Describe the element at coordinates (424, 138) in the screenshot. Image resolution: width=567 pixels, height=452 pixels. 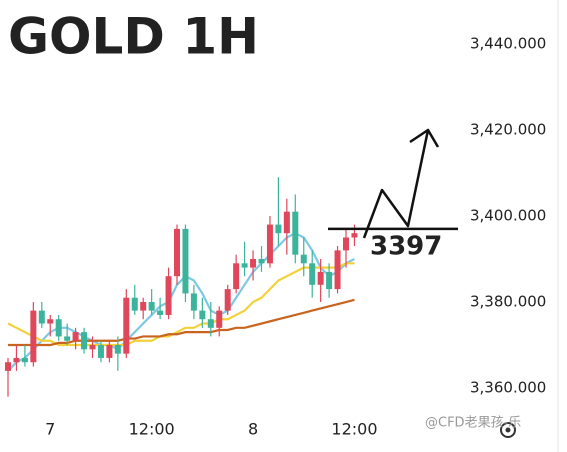
I see `arrow-head` at that location.